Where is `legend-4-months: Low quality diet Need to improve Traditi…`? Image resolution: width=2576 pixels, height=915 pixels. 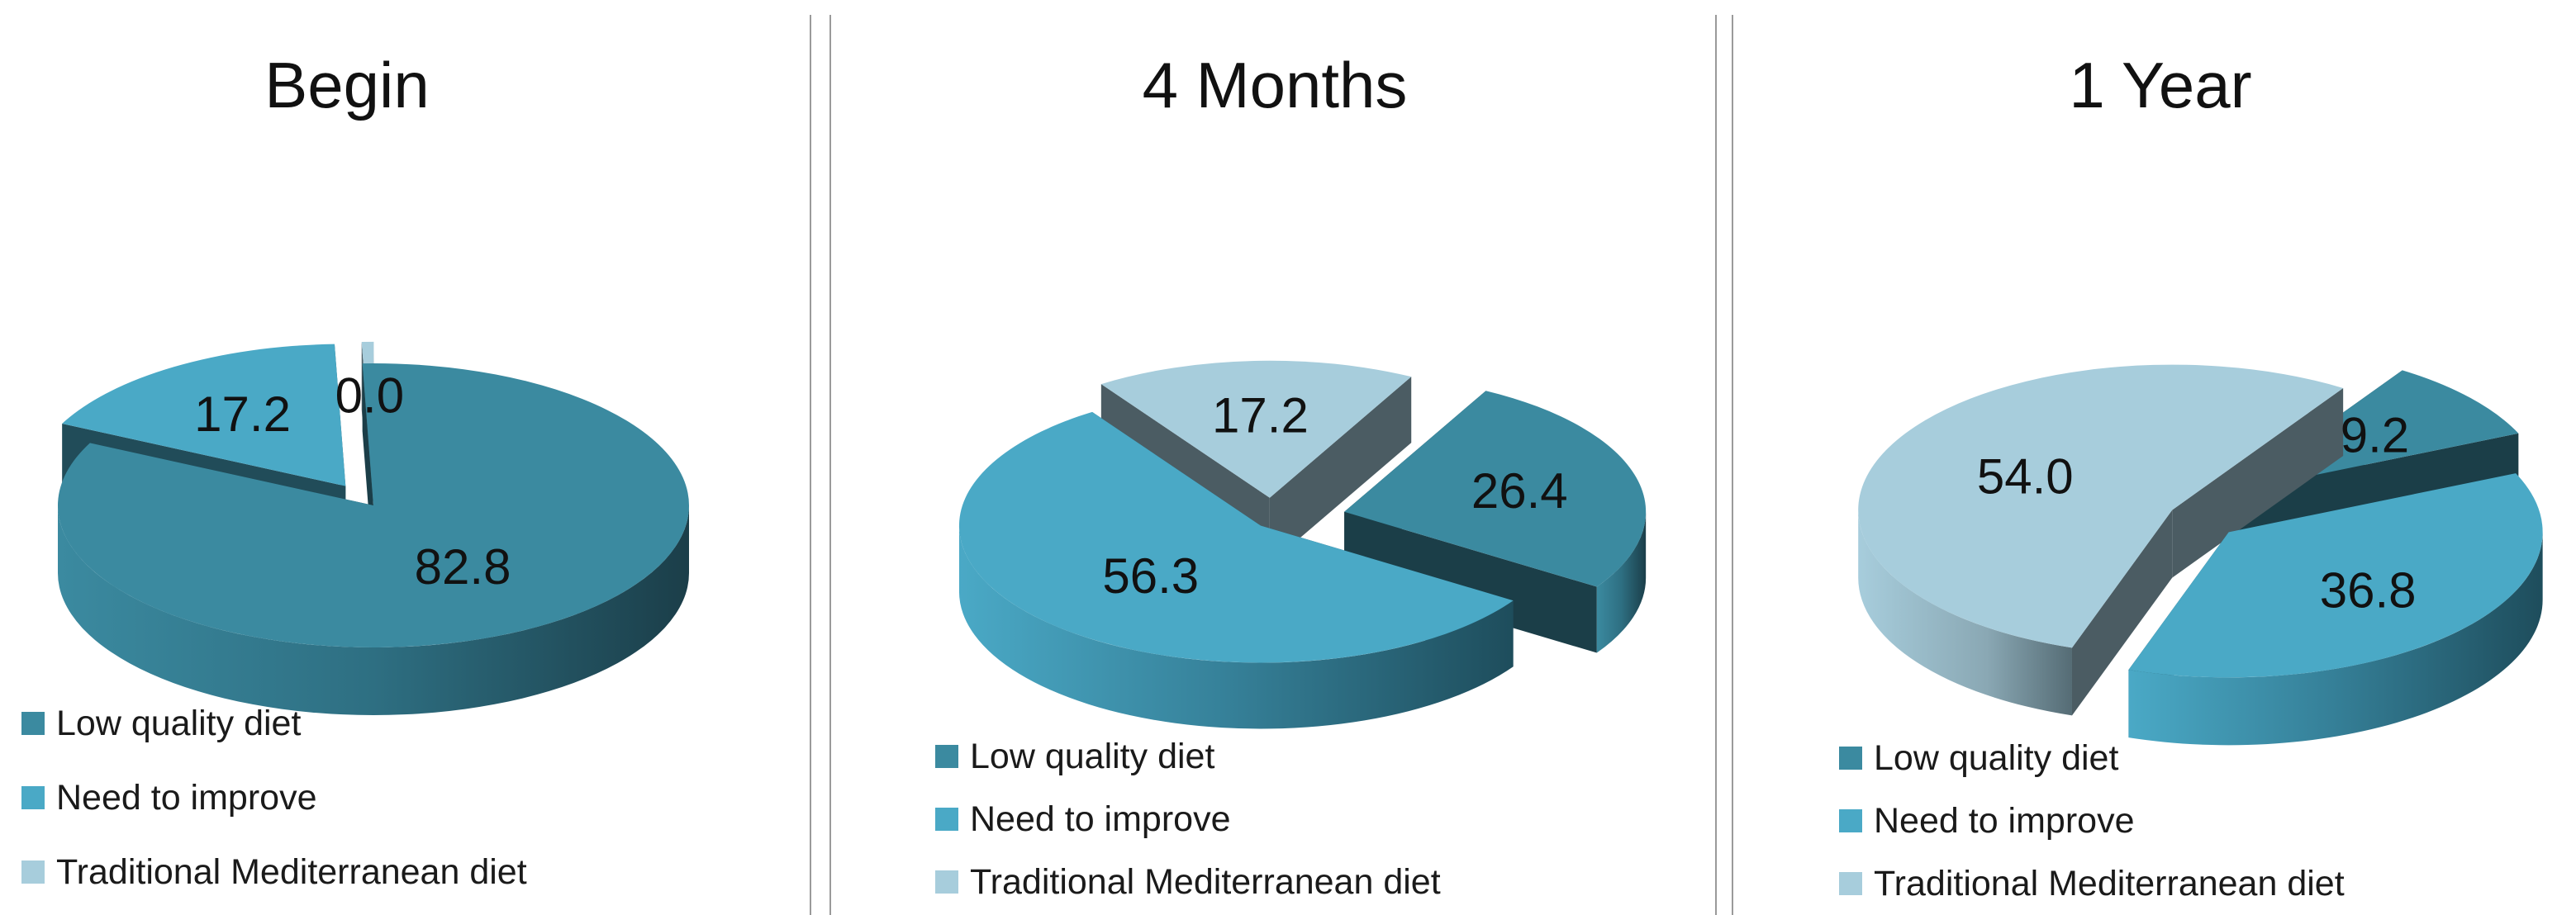
legend-4-months: Low quality diet Need to improve Traditi… is located at coordinates (1188, 819).